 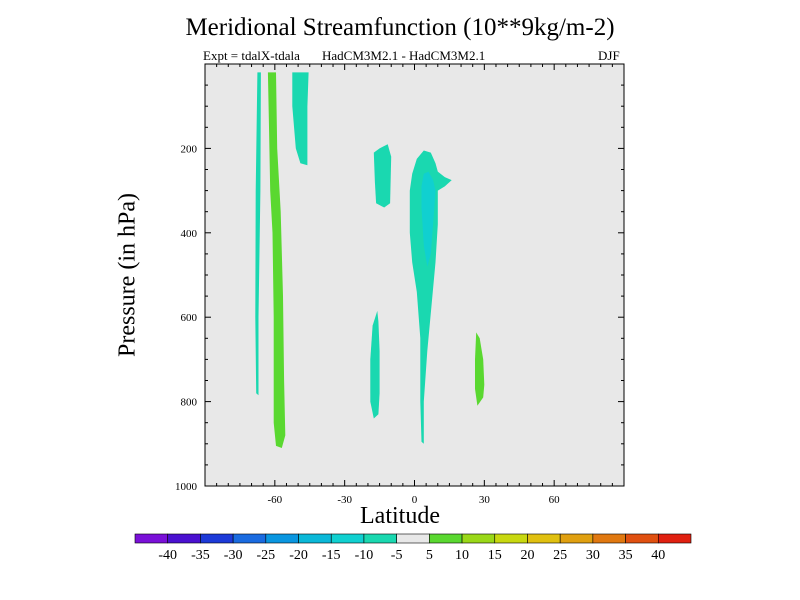 I want to click on colorbar-label: 40, so click(x=658, y=555).